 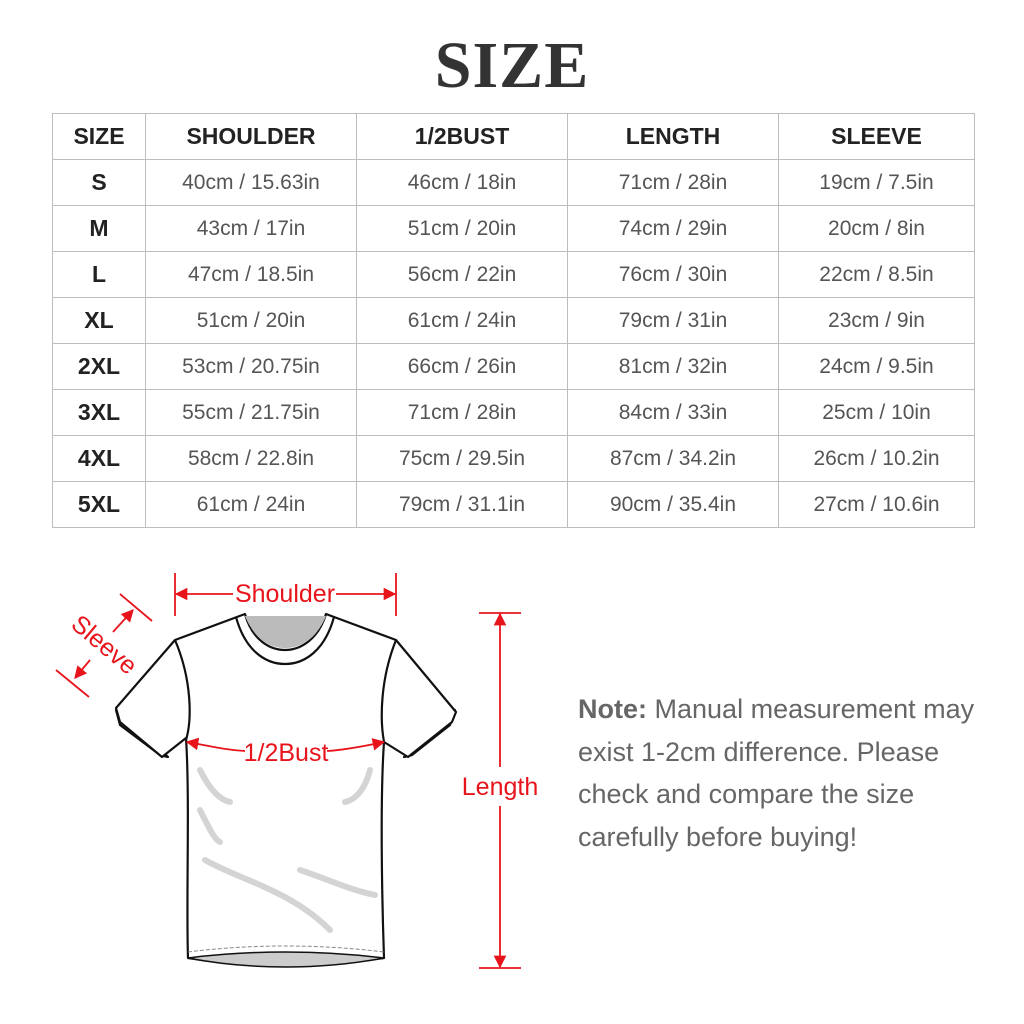 I want to click on measurement-cell: 27cm / 10.6in, so click(x=876, y=504).